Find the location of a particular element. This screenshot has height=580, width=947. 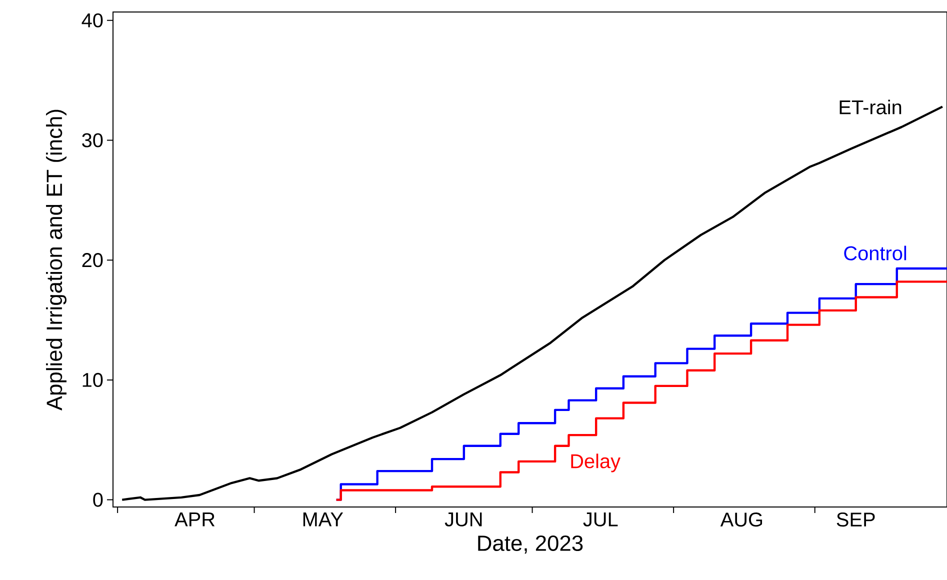

x-tick-label: SEP is located at coordinates (855, 519).